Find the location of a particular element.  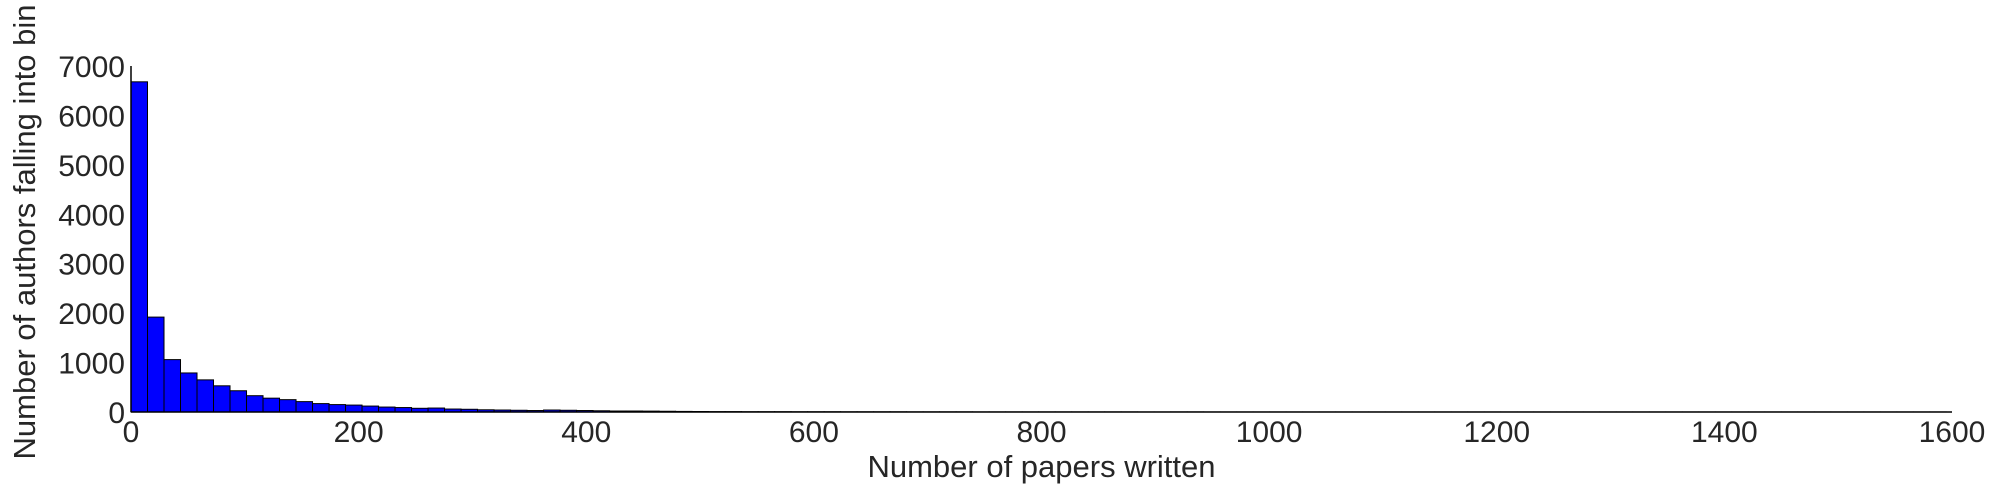

x-tick-label: 1400 is located at coordinates (1724, 432).